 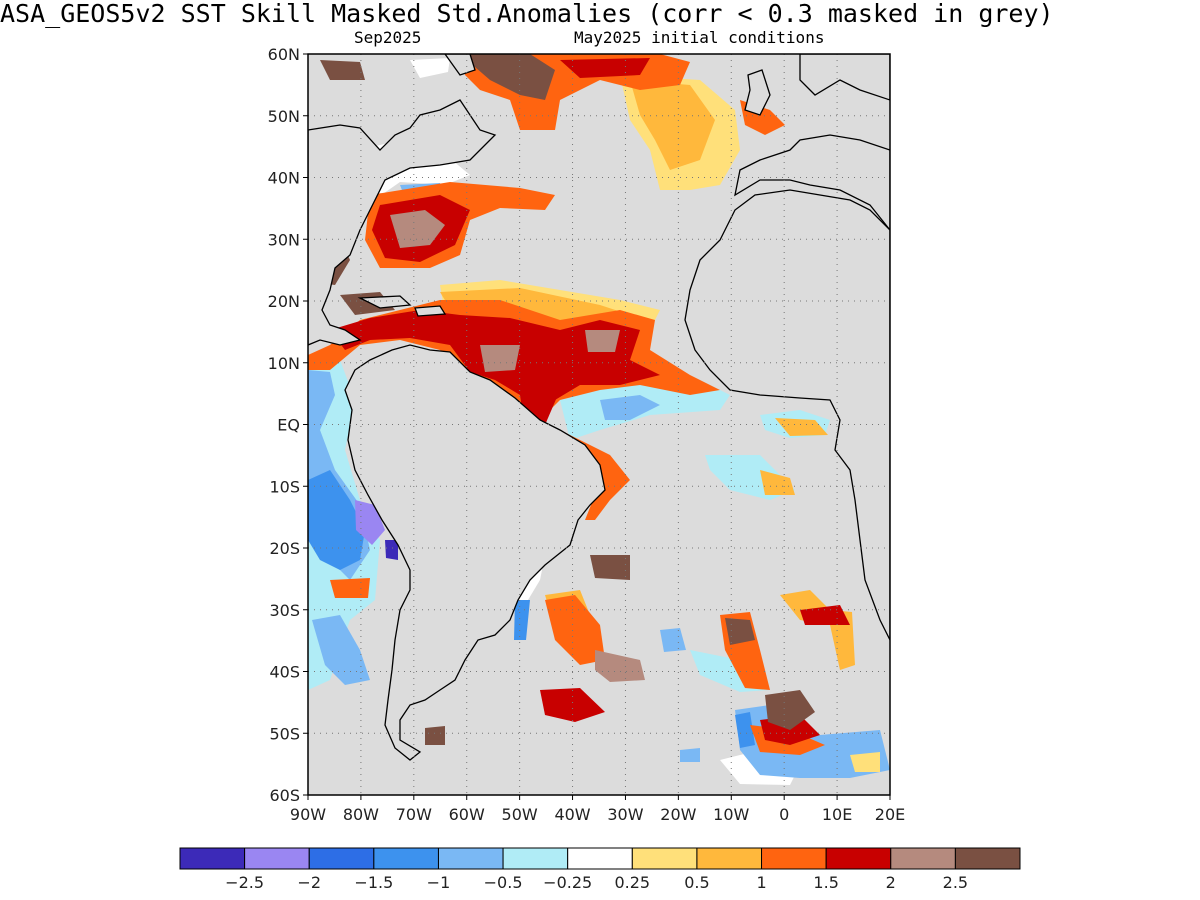 What do you see at coordinates (284, 795) in the screenshot?
I see `lat-tick-label: 60S` at bounding box center [284, 795].